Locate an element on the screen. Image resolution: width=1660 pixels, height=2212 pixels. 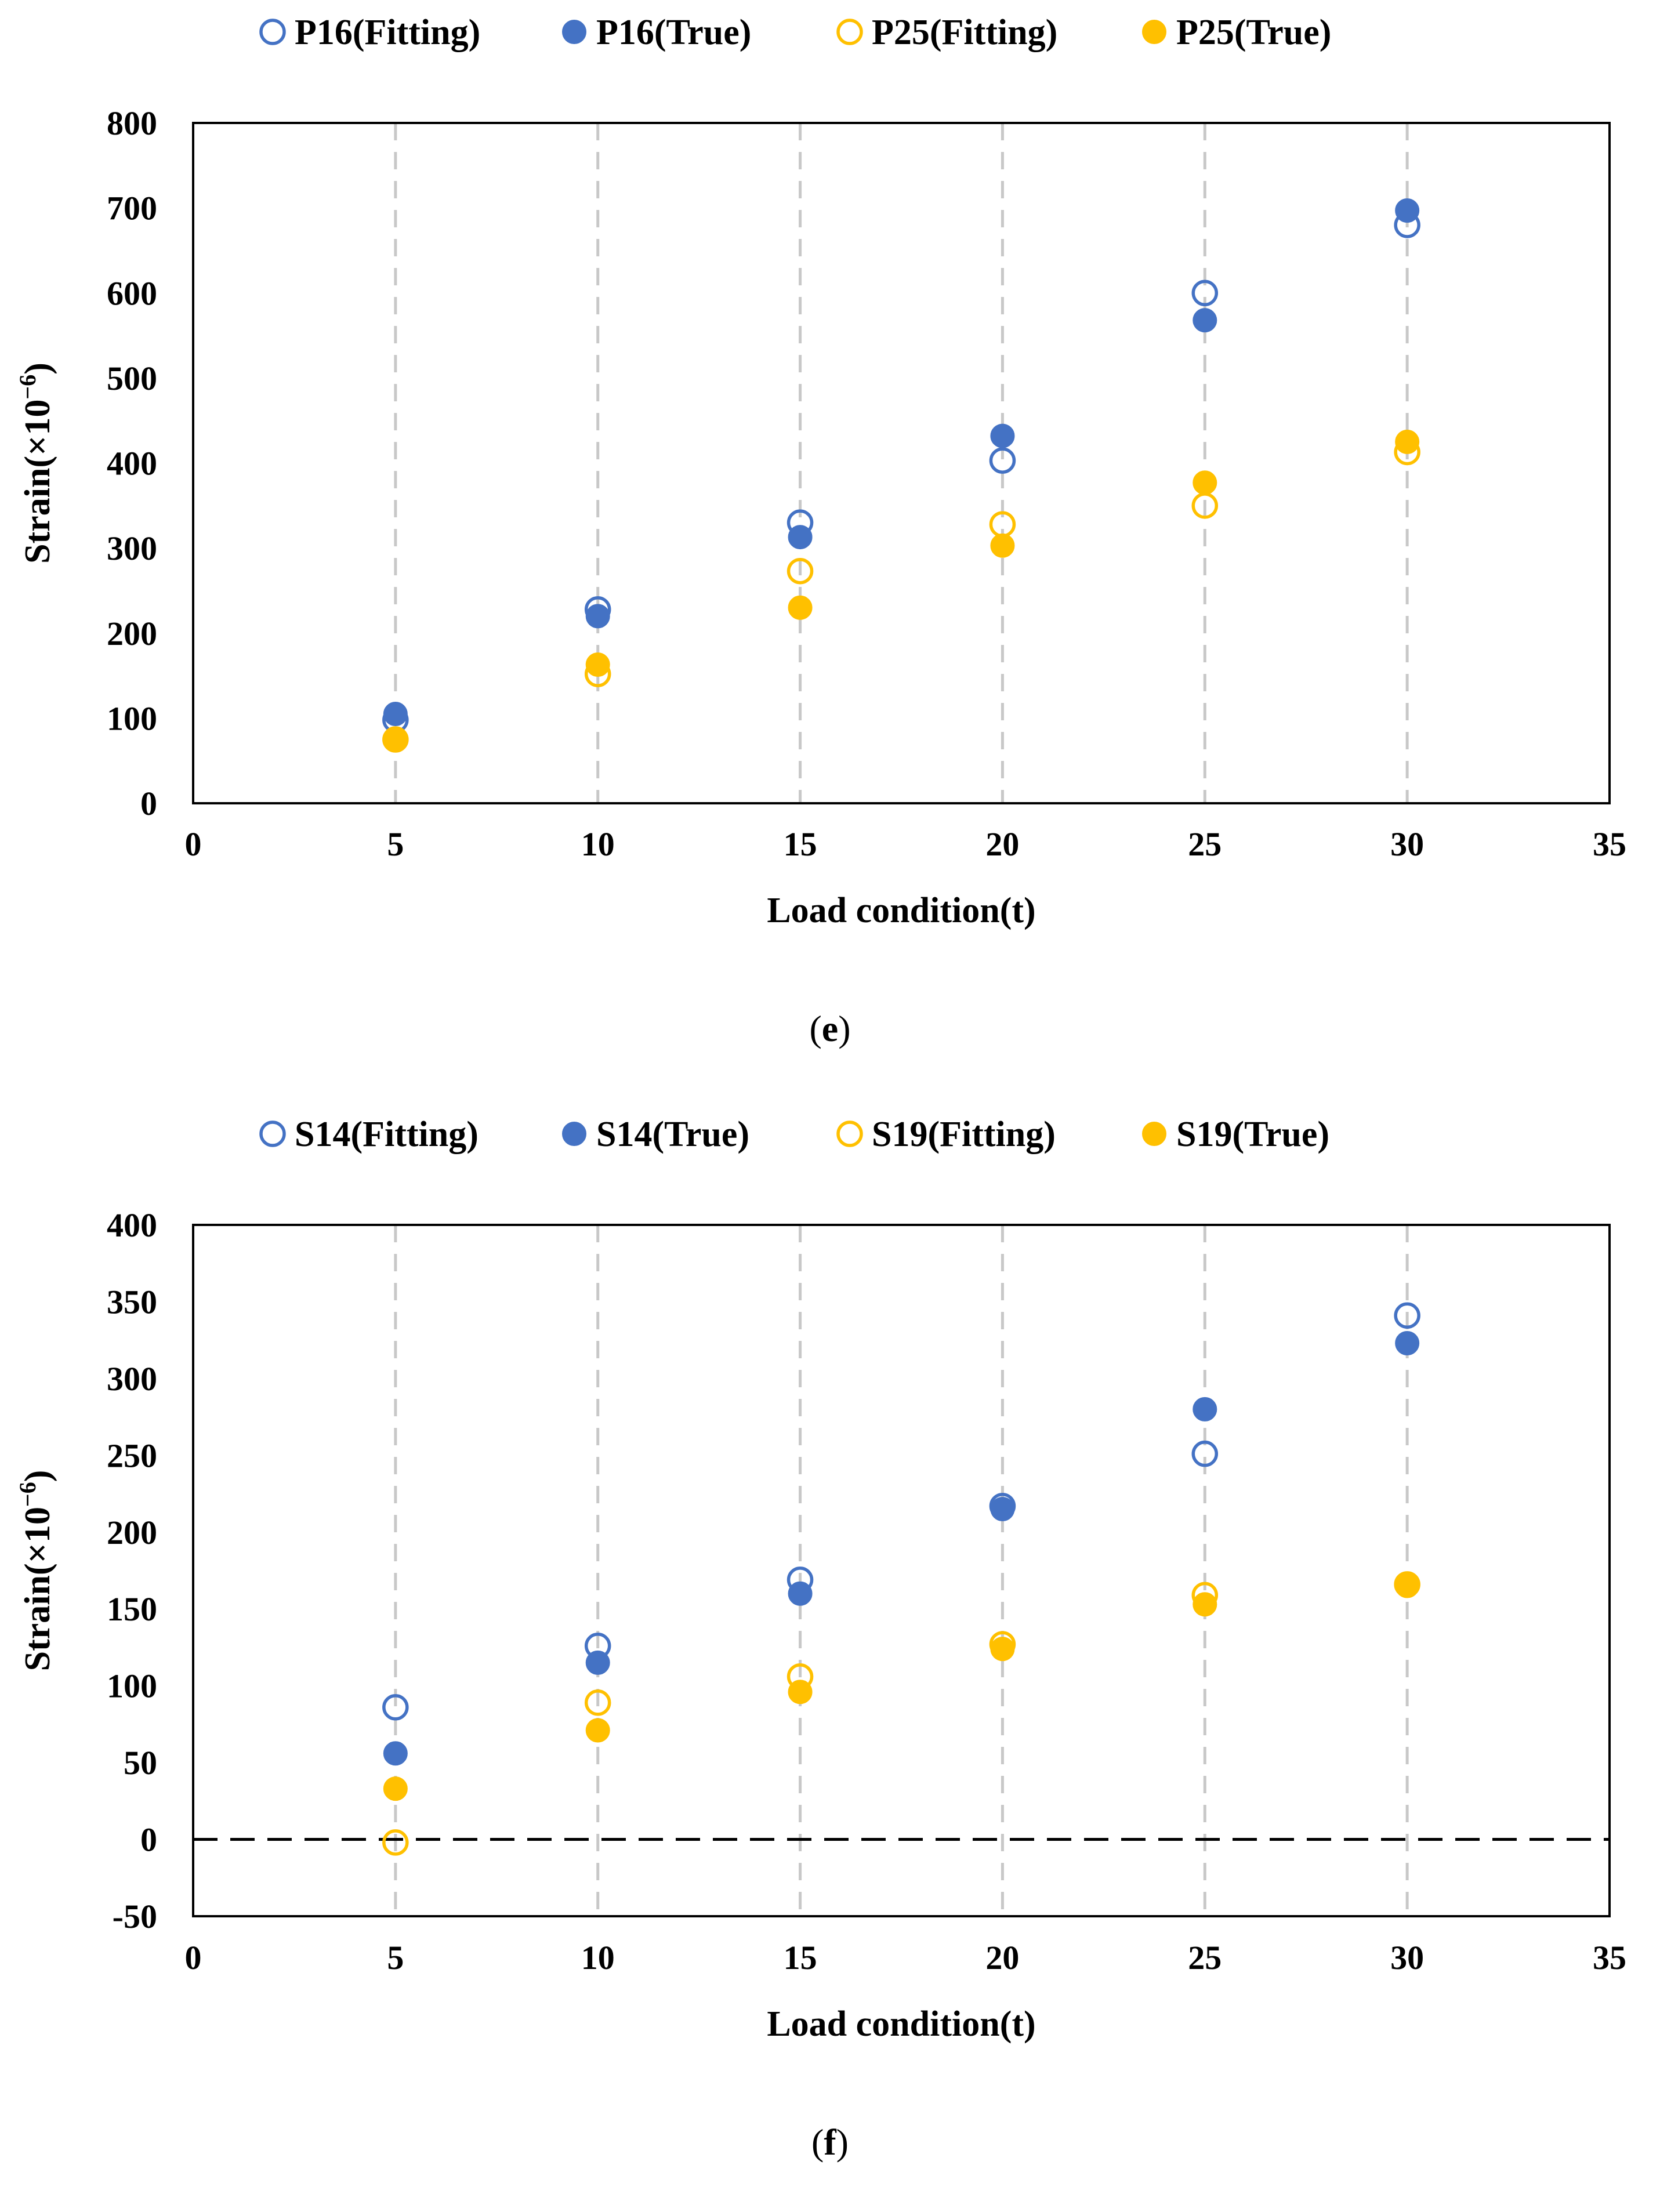
legend-label: S14(True) is located at coordinates (672, 1134).